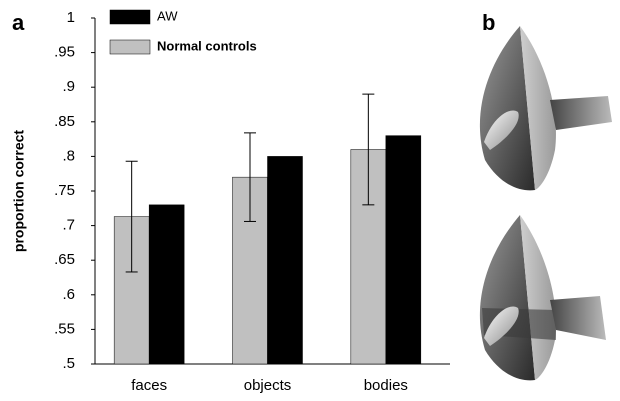  I want to click on y-tick-label: .75, so click(64, 190).